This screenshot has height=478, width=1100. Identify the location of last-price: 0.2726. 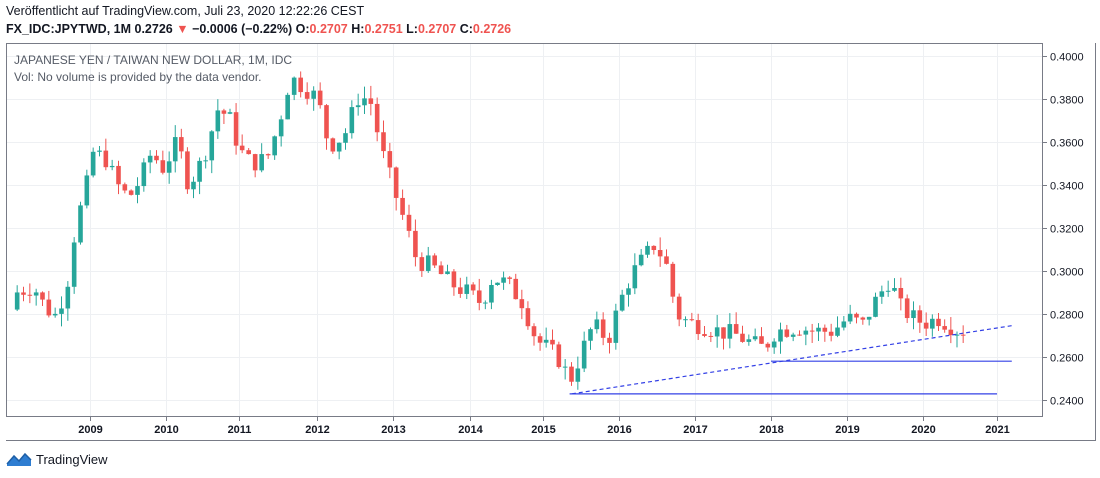
(153, 29).